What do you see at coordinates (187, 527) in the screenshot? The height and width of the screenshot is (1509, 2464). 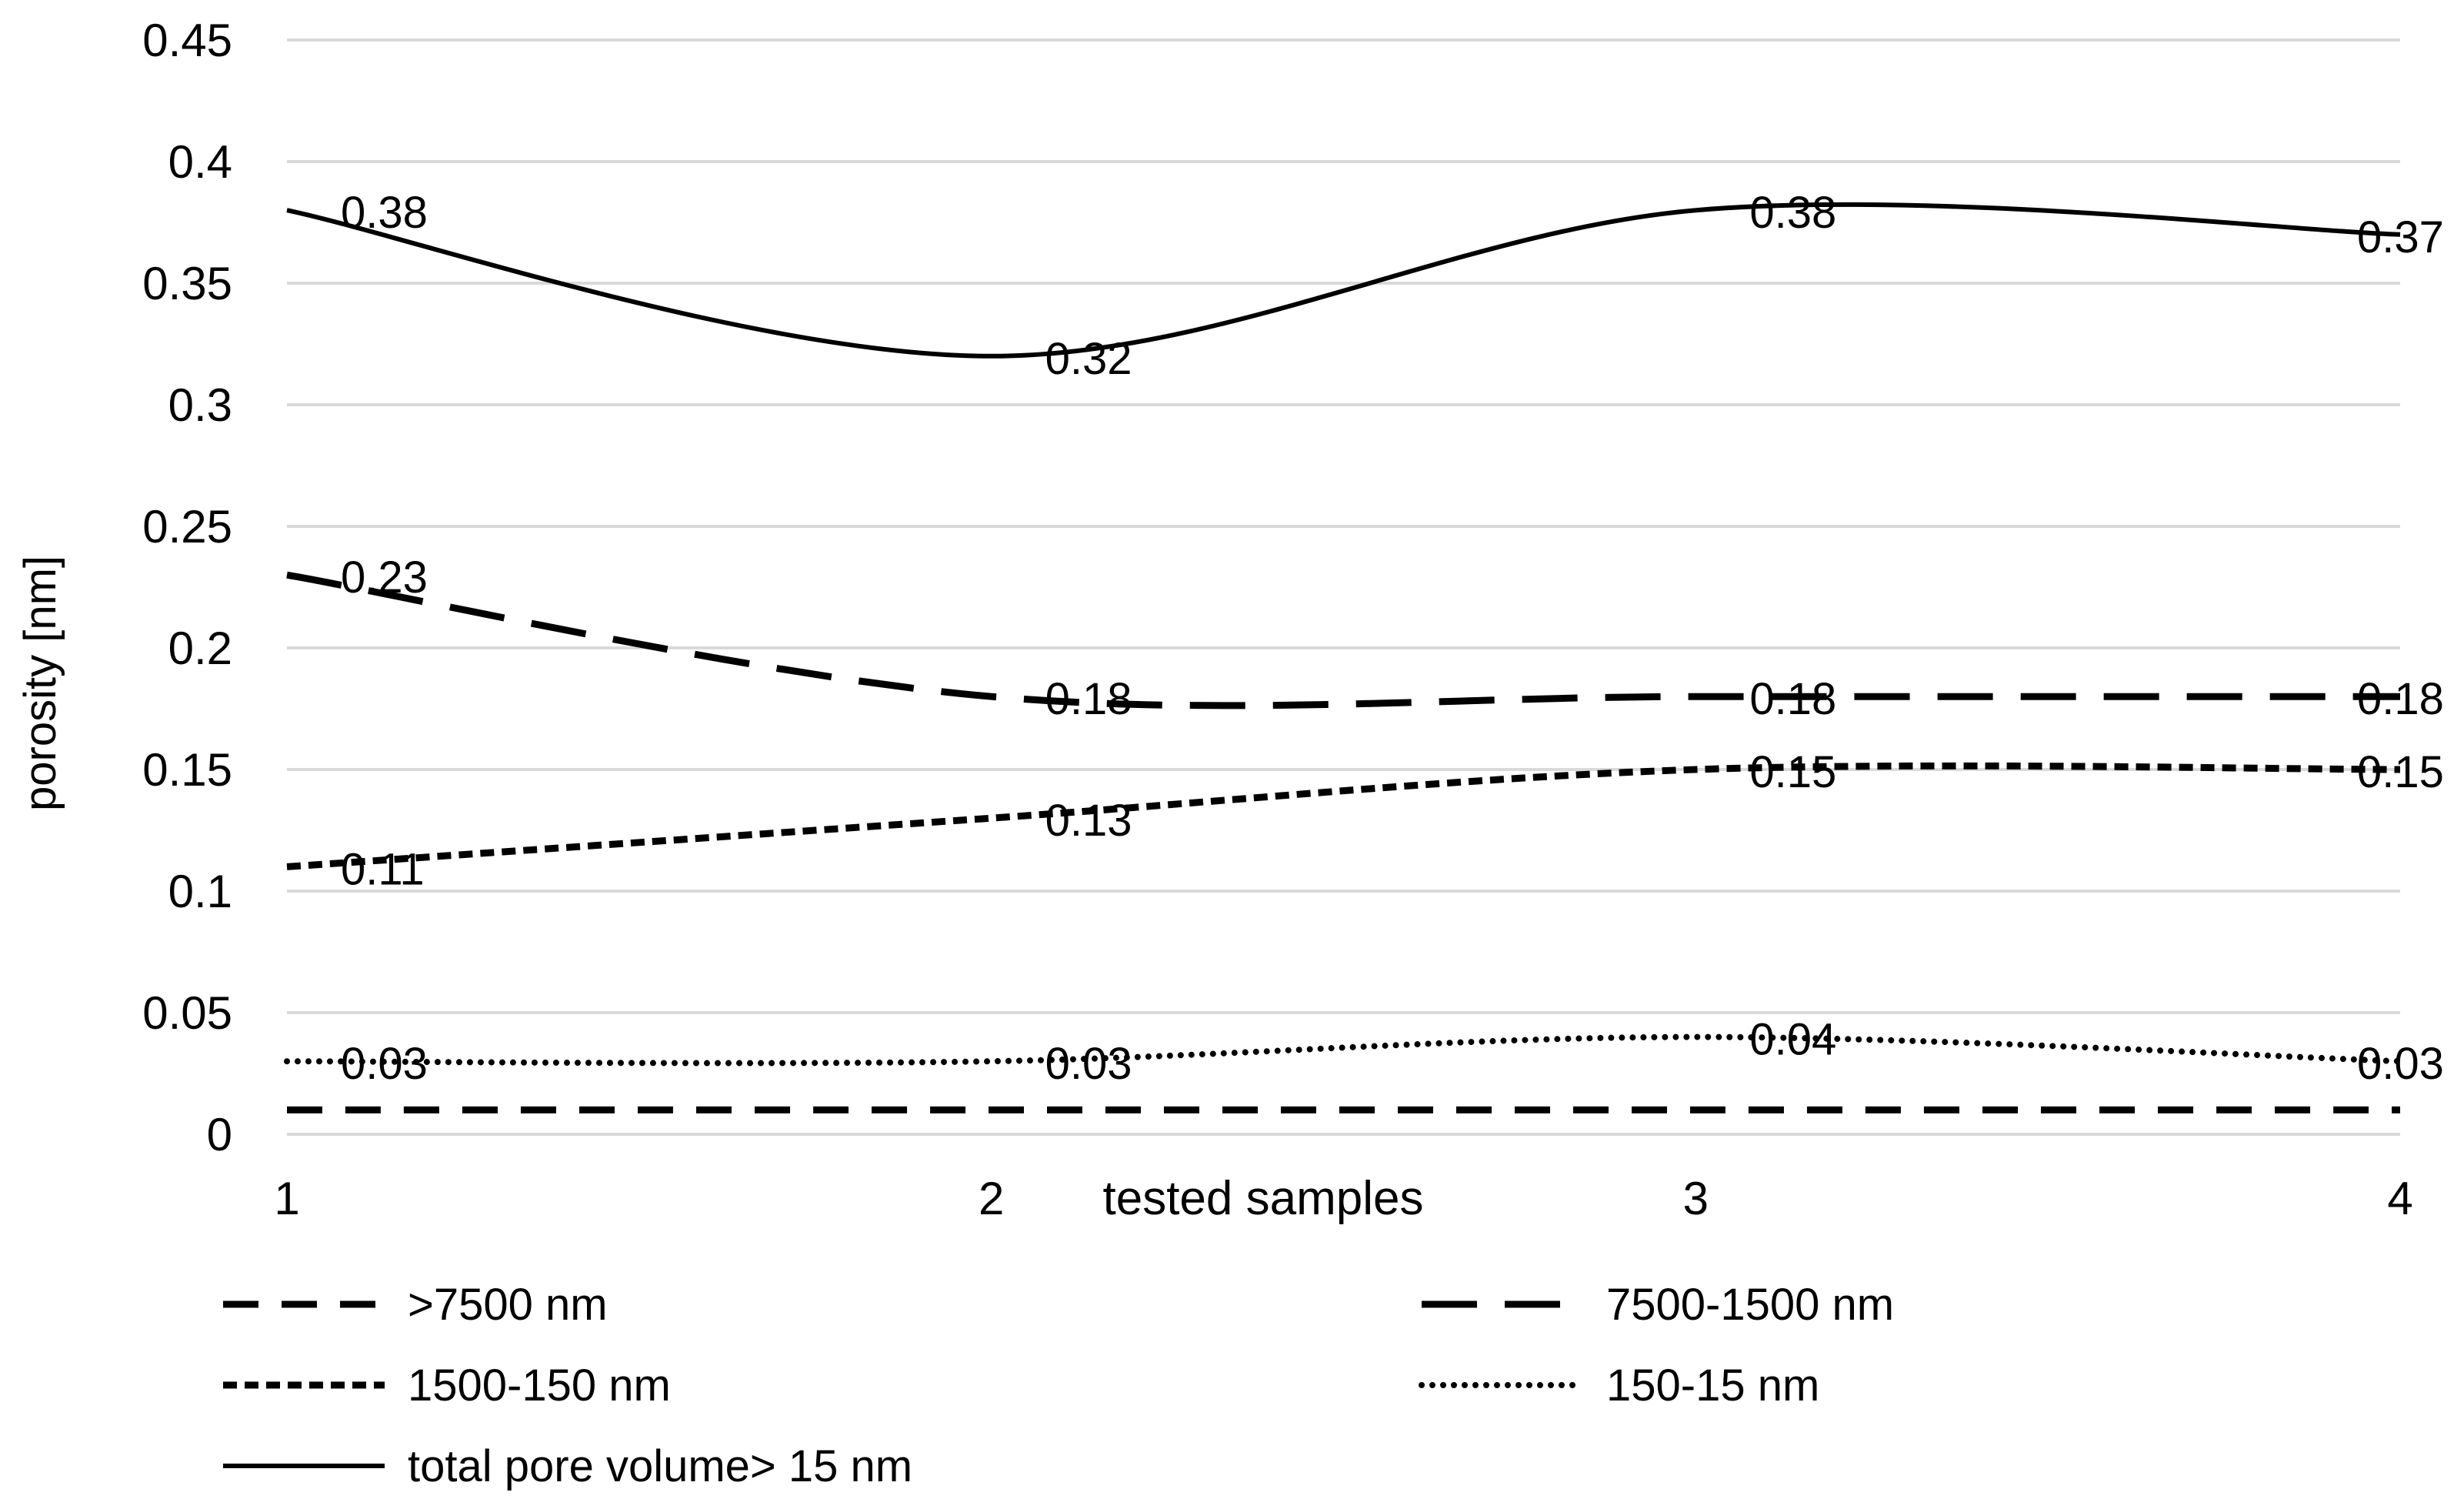 I see `y-tick-label: 0.25` at bounding box center [187, 527].